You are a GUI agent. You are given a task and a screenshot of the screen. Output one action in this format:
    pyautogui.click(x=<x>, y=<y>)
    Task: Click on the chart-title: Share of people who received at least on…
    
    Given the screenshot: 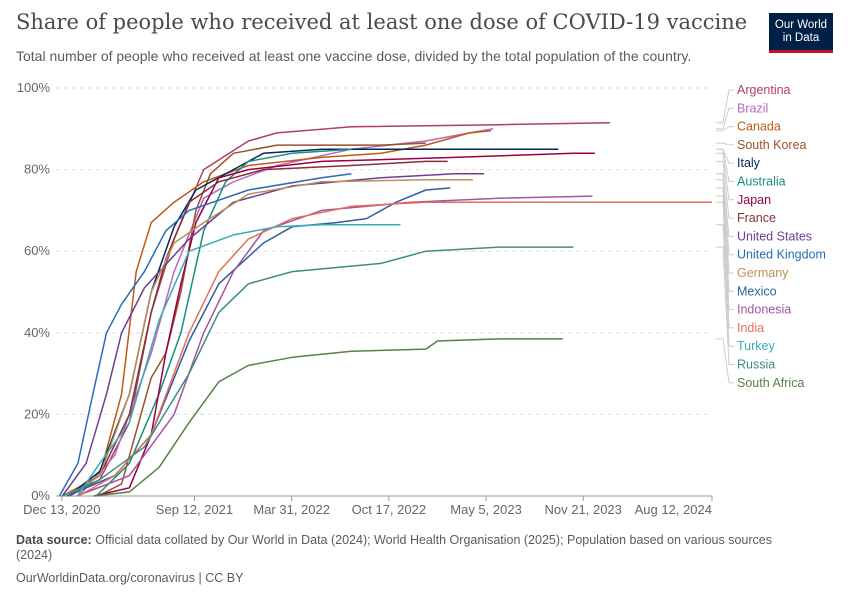 What is the action you would take?
    pyautogui.click(x=382, y=22)
    